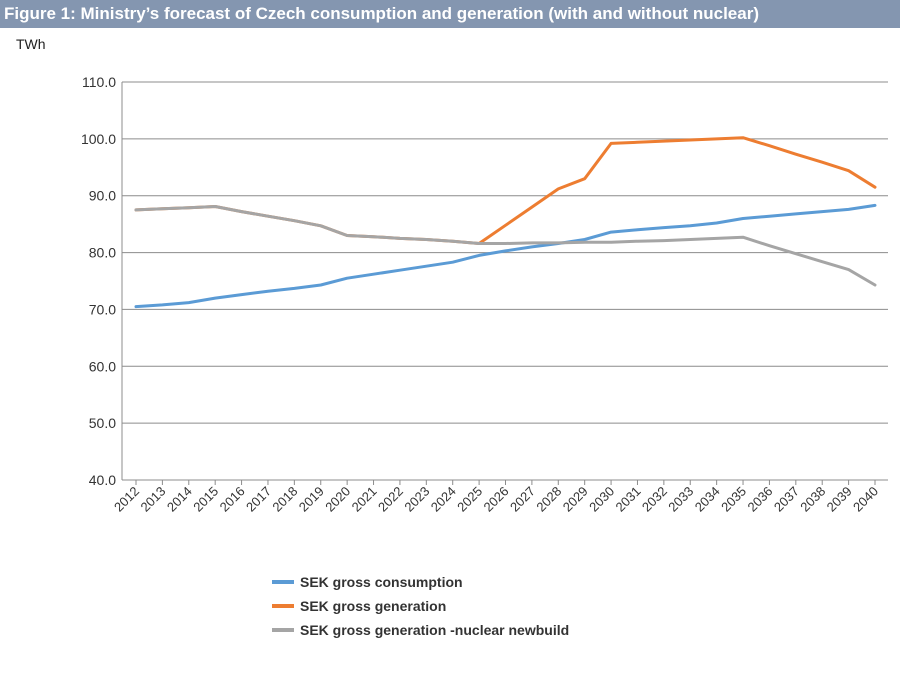 Image resolution: width=900 pixels, height=700 pixels. I want to click on x-tick-label: 2024, so click(443, 499).